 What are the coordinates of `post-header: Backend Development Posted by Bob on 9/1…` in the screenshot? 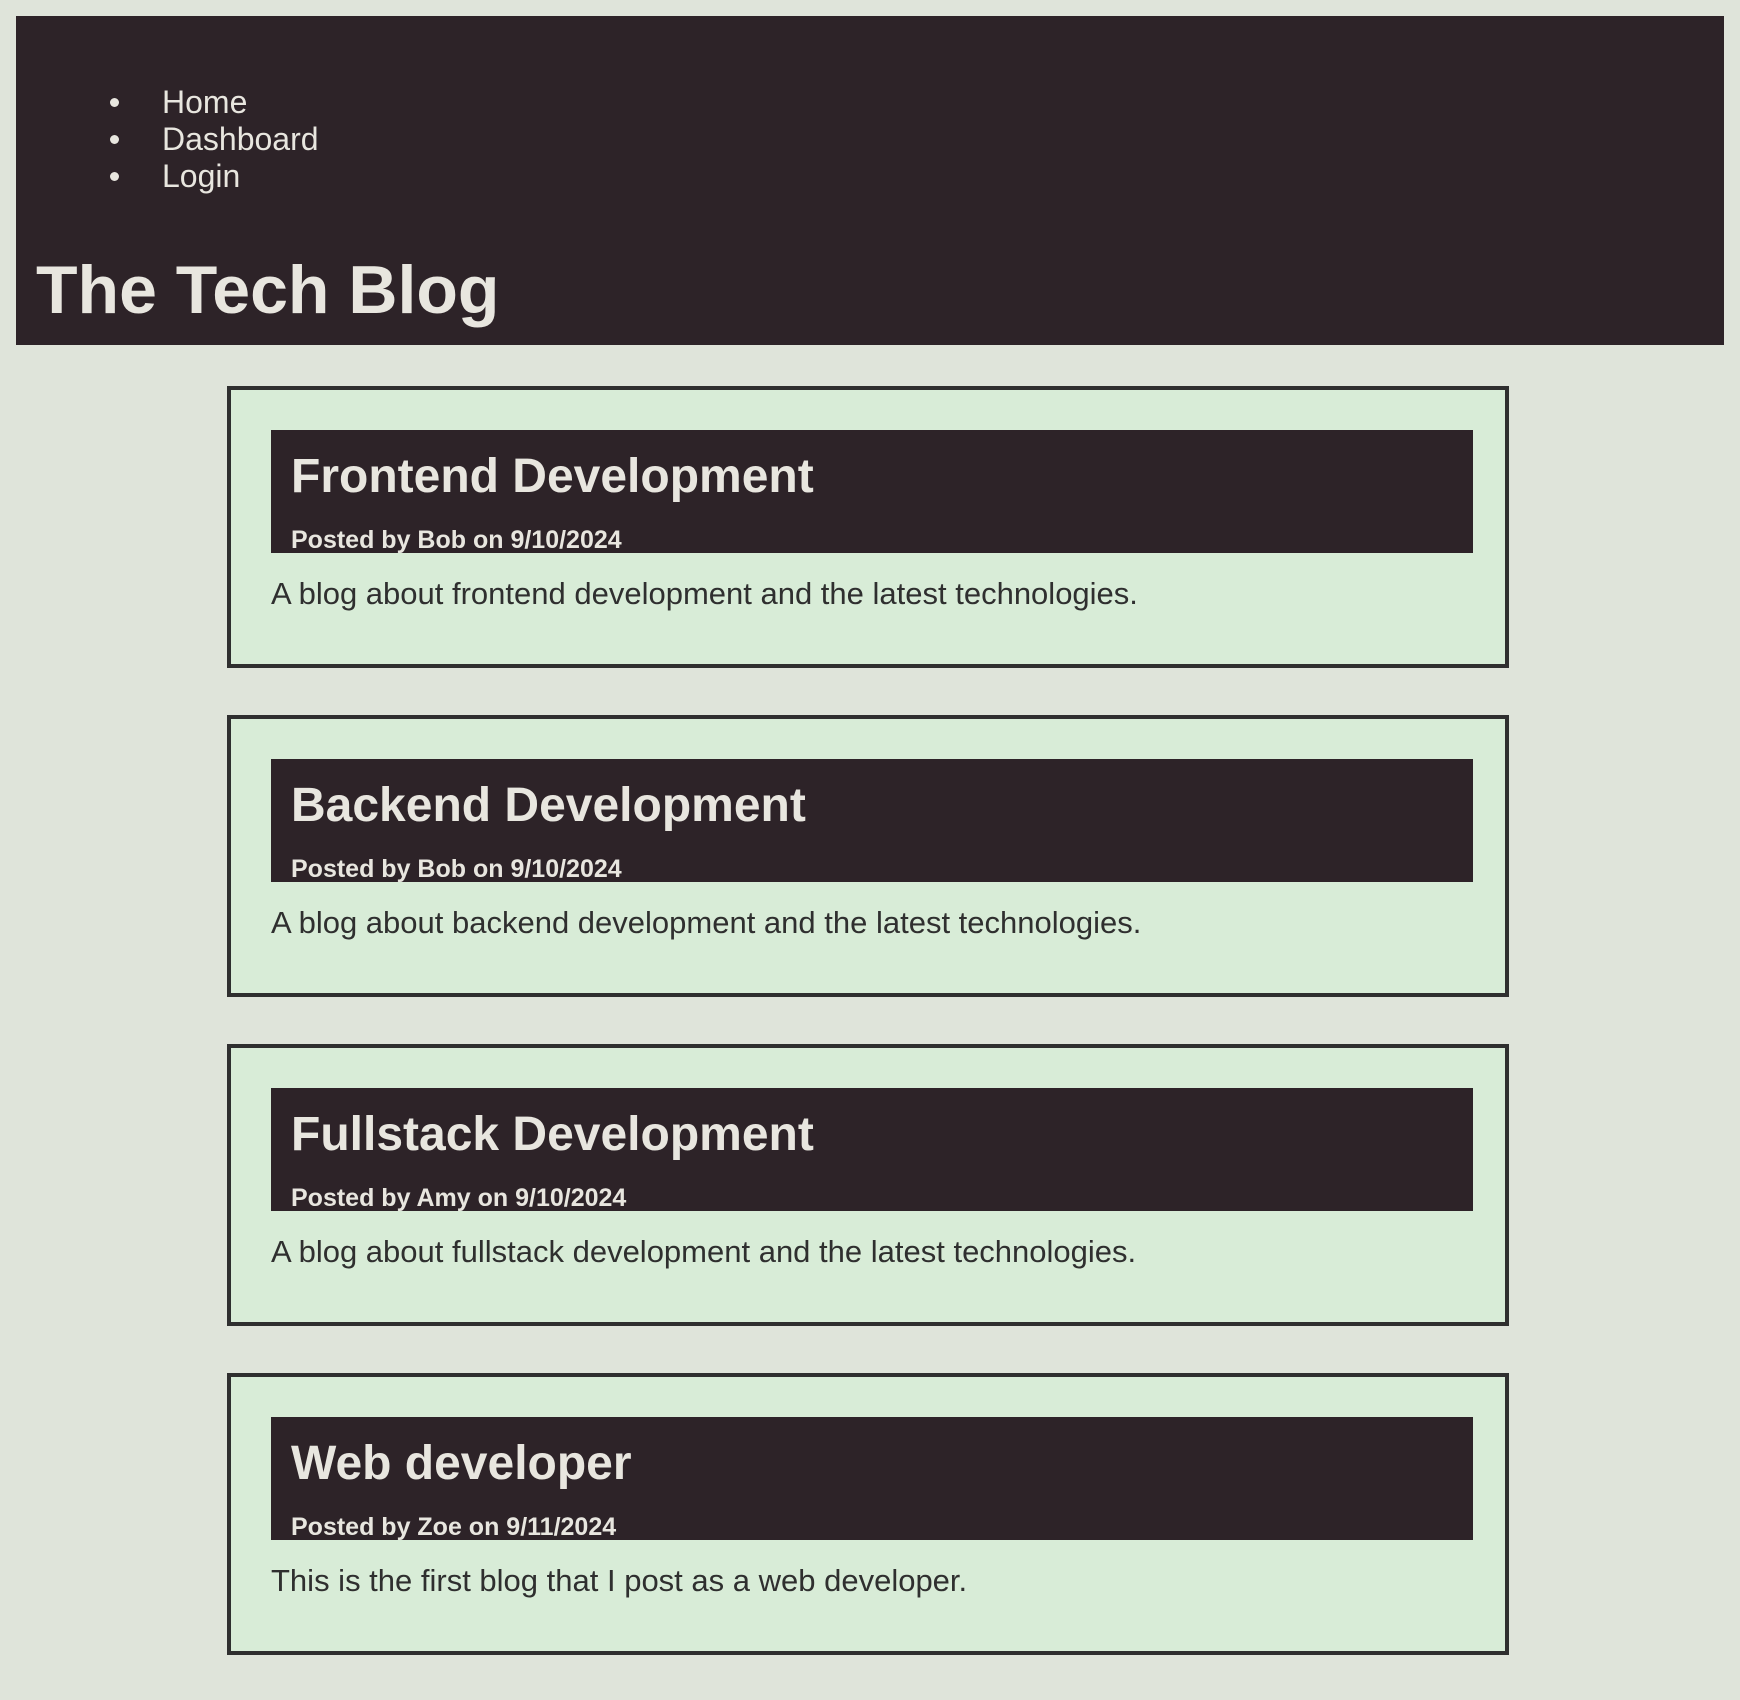 It's located at (872, 821).